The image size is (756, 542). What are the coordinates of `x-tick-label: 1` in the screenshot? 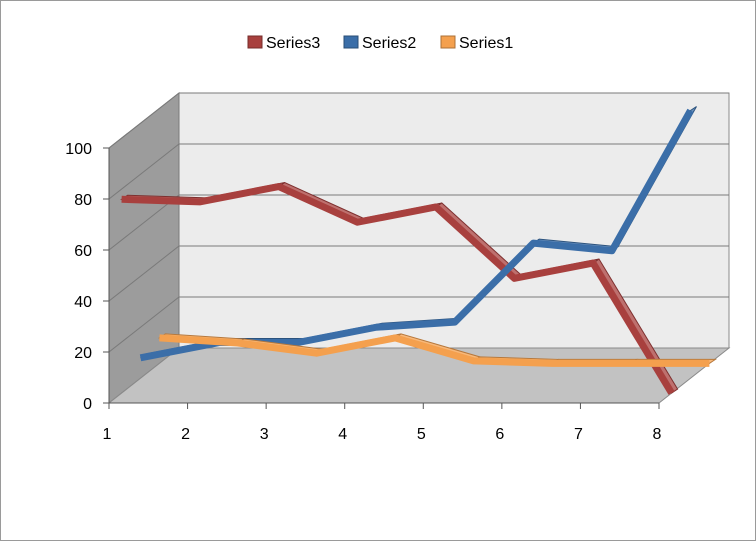 It's located at (107, 434).